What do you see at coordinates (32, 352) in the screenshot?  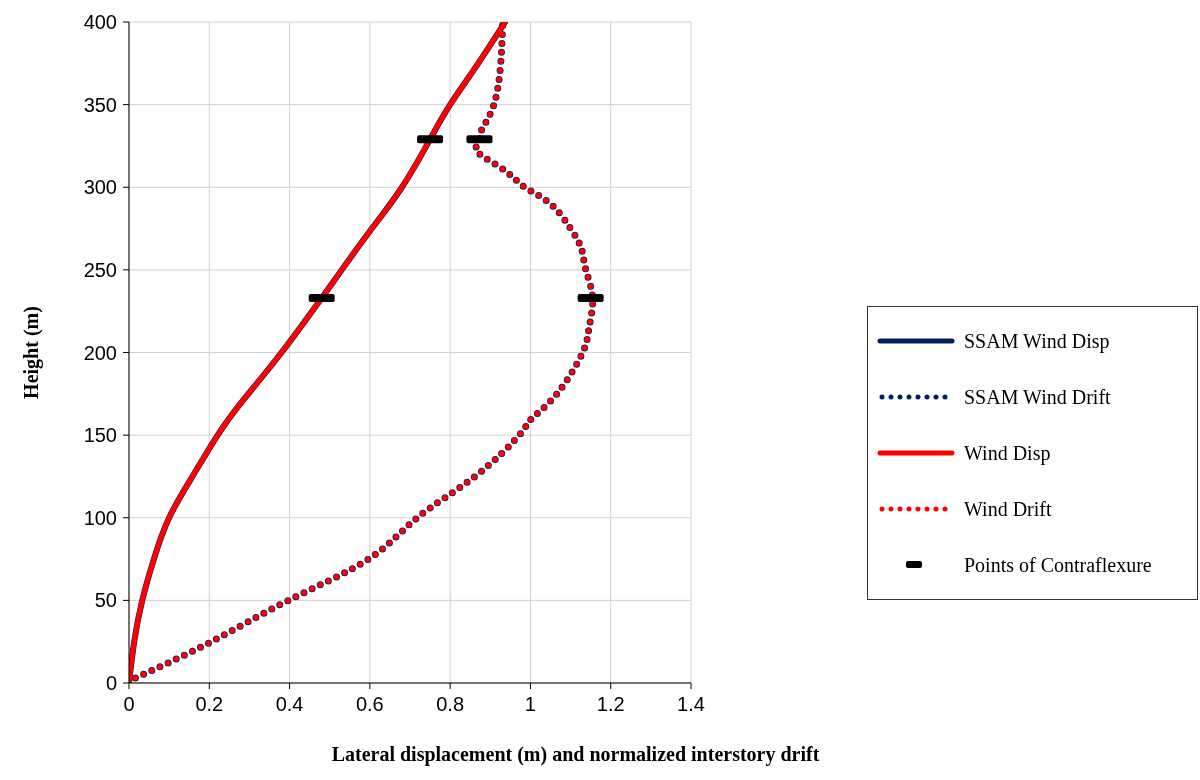 I see `y-axis-title: Height (m)` at bounding box center [32, 352].